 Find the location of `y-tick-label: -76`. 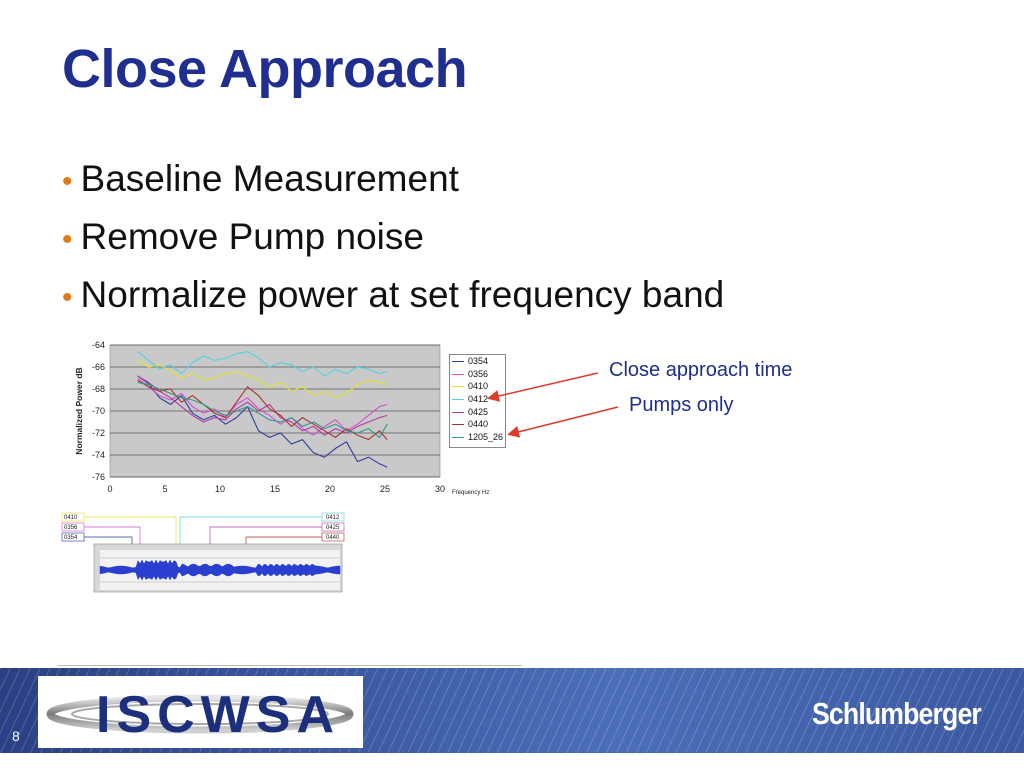

y-tick-label: -76 is located at coordinates (98, 477).